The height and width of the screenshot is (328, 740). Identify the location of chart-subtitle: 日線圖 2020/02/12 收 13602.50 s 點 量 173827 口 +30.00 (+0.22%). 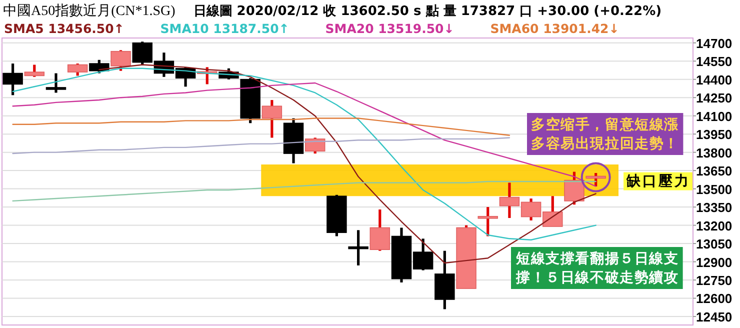
(427, 11).